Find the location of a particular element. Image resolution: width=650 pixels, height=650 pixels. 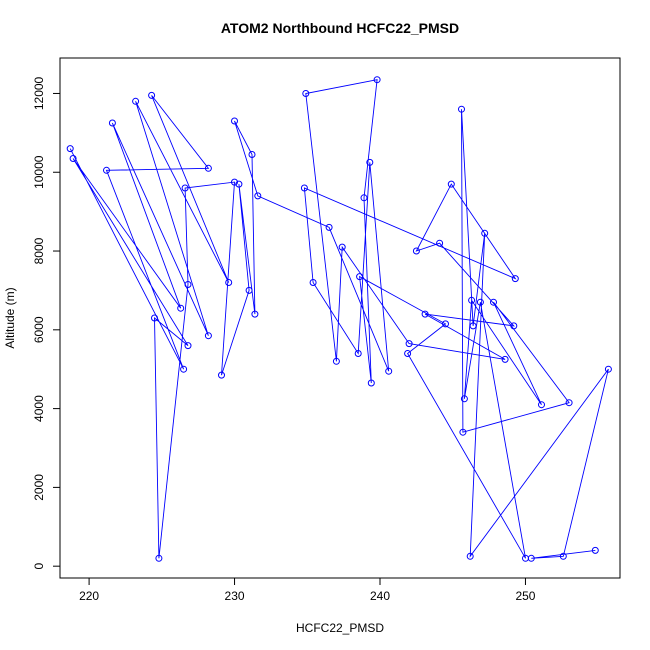

y-tick-label: 2000 is located at coordinates (39, 487).